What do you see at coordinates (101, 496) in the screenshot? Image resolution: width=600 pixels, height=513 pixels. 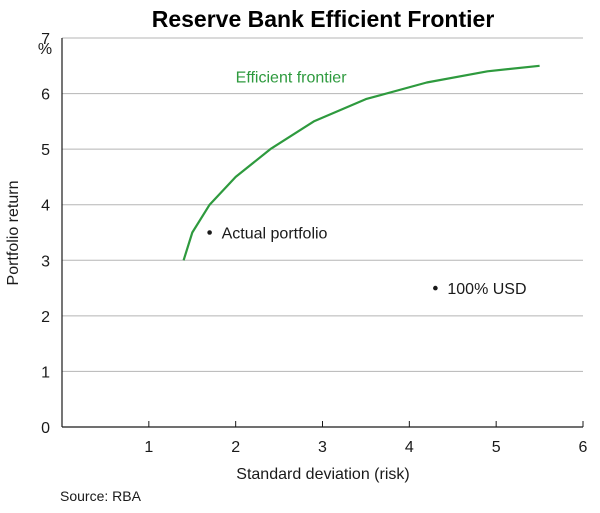 I see `source-note: Source: RBA` at bounding box center [101, 496].